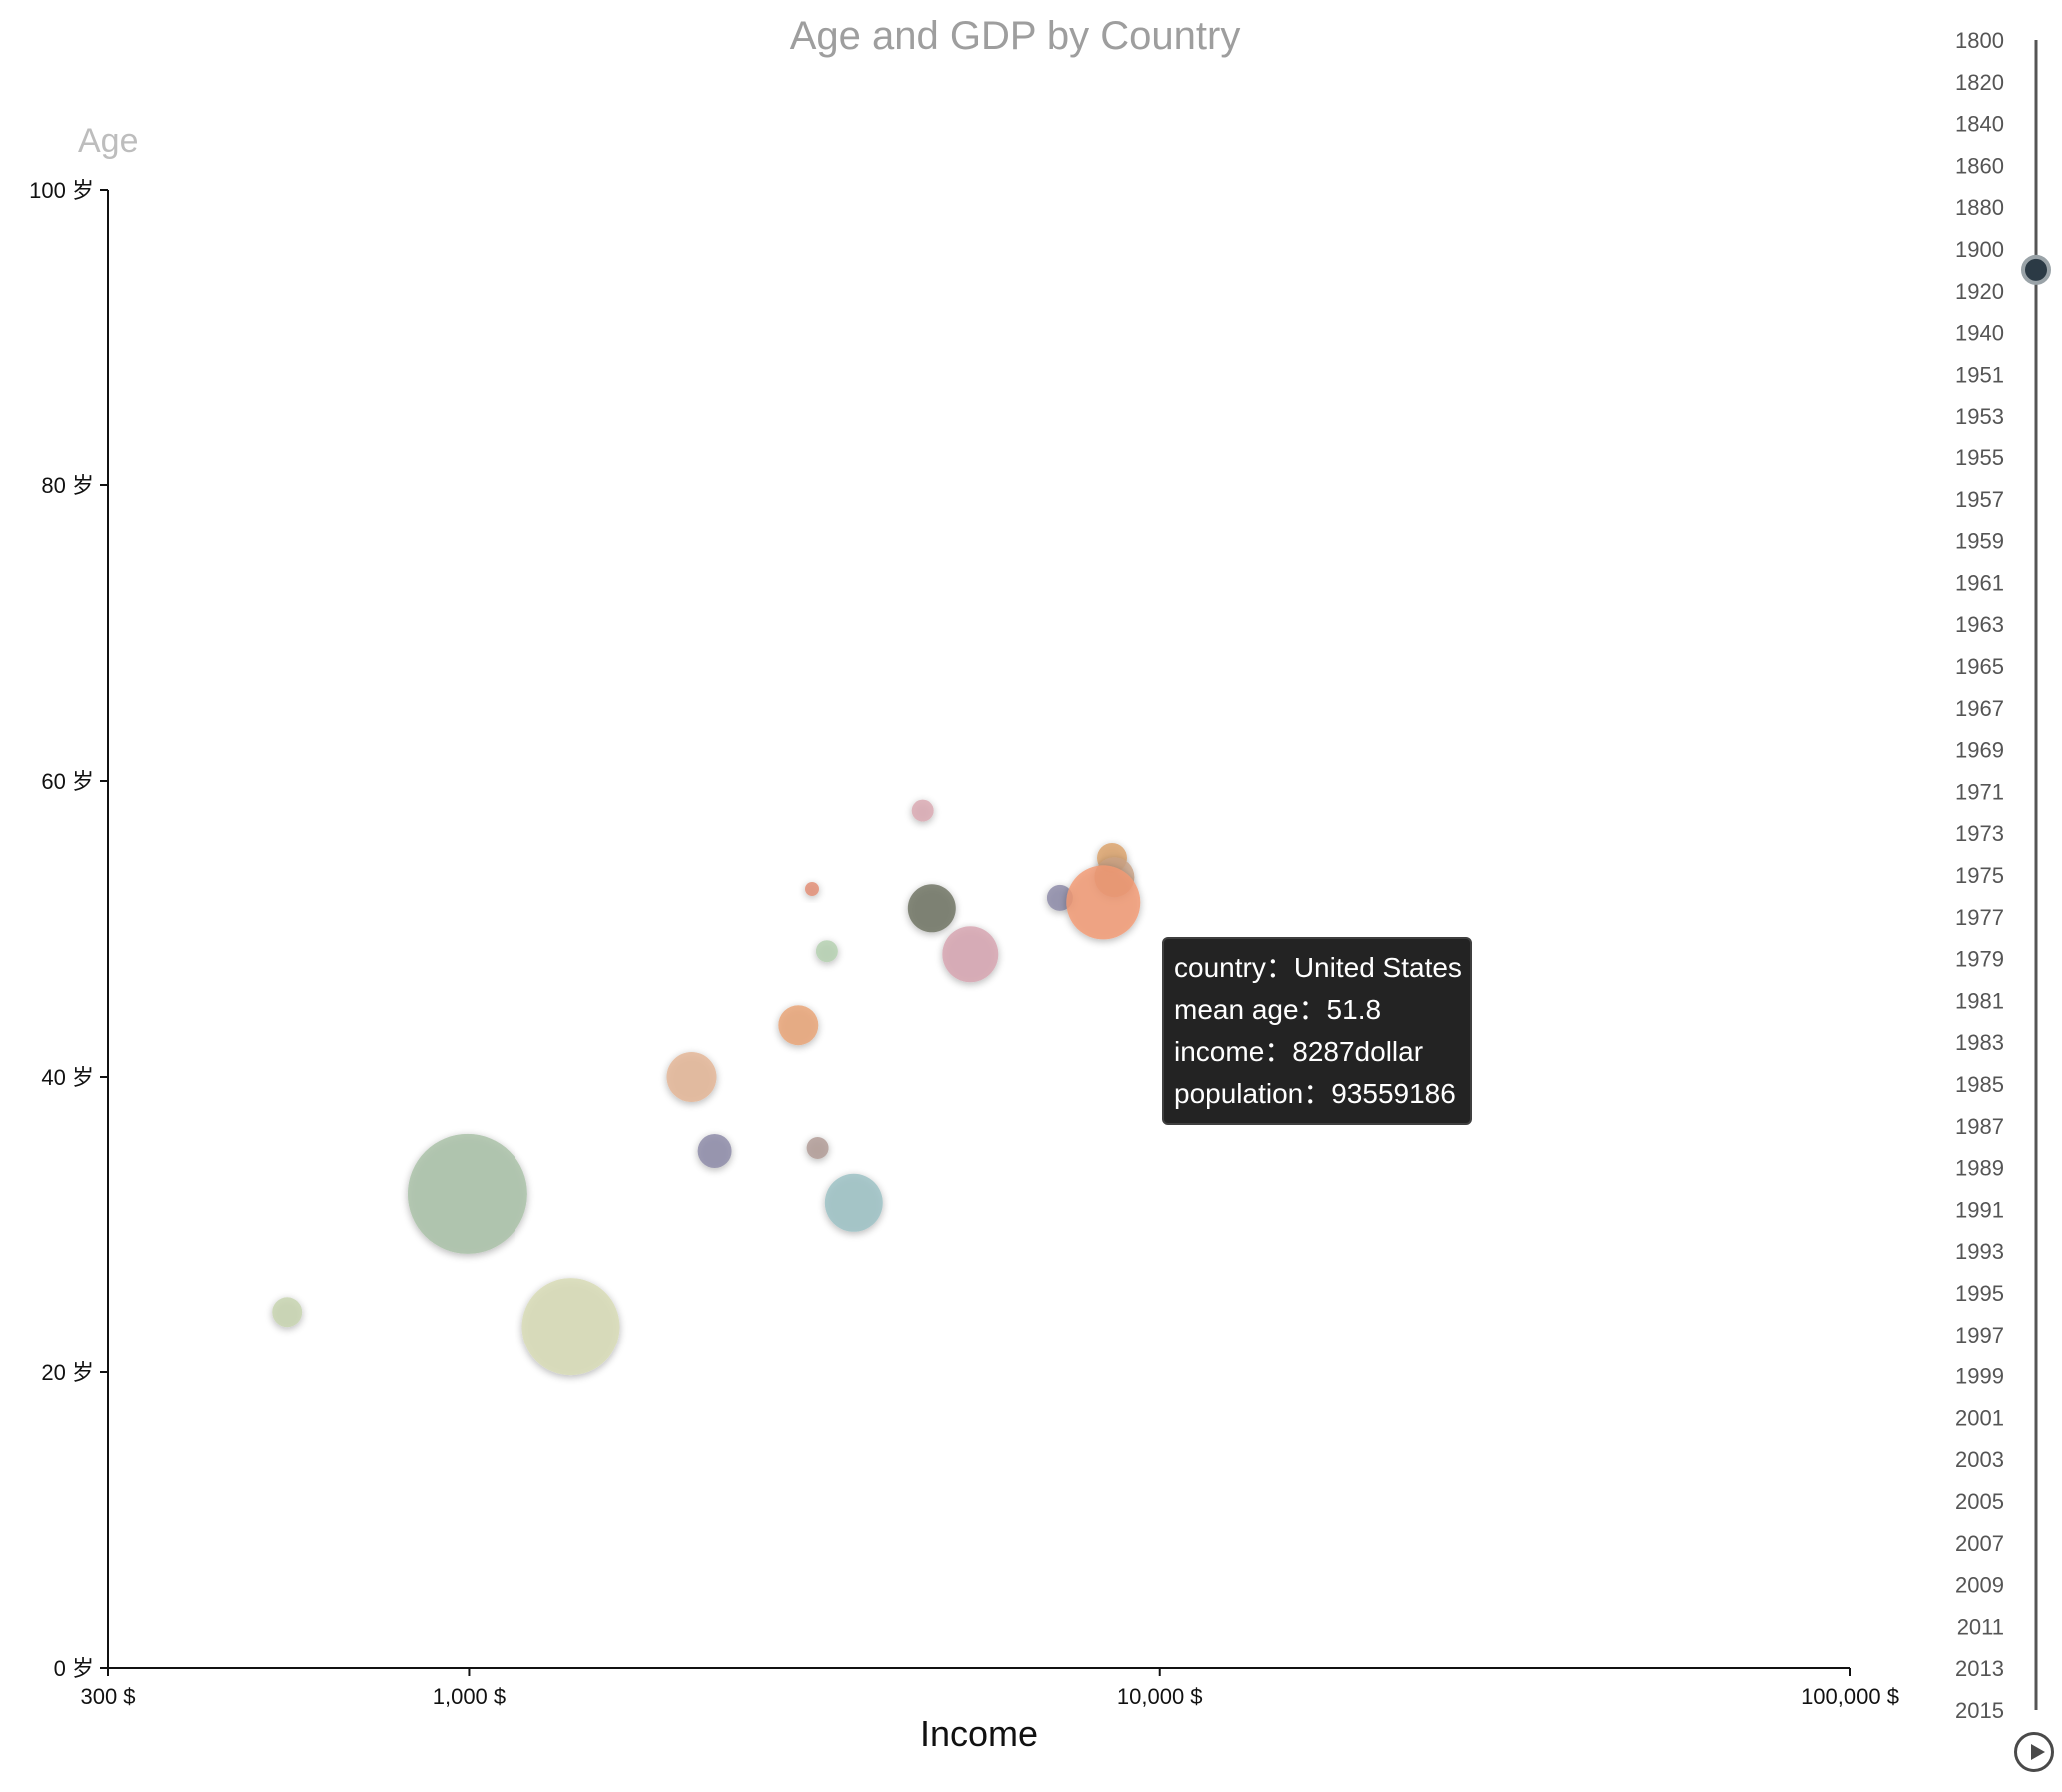 This screenshot has height=1792, width=2062. Describe the element at coordinates (1234, 967) in the screenshot. I see `tooltip-country-label: country：` at that location.